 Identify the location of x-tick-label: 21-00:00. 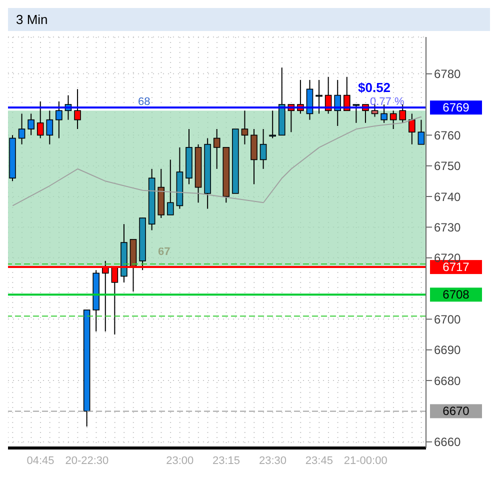
(366, 460).